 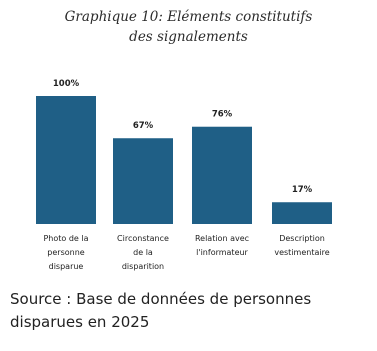 What do you see at coordinates (161, 299) in the screenshot?
I see `source-line-1: Source : Base de données de personnes` at bounding box center [161, 299].